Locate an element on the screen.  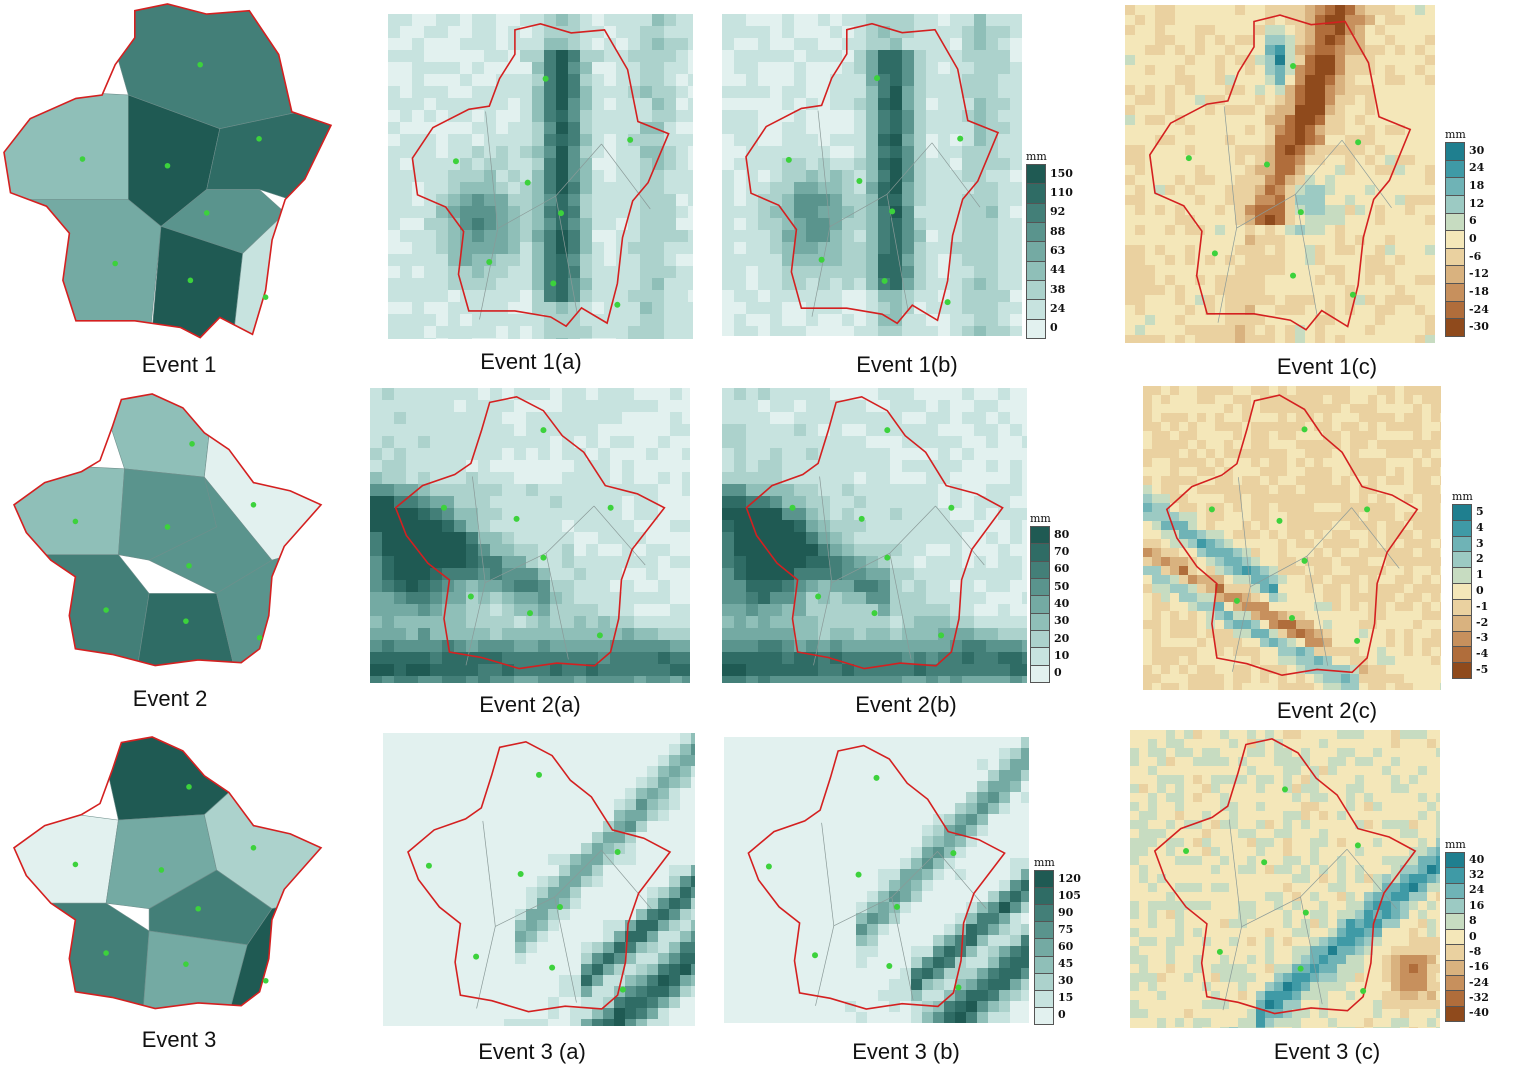
legend-label: 75 is located at coordinates (1066, 929).